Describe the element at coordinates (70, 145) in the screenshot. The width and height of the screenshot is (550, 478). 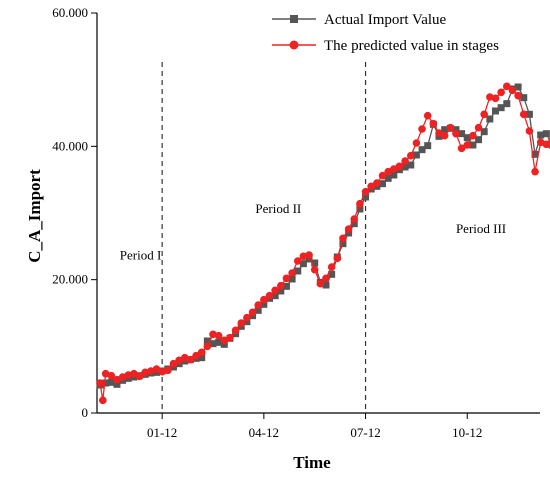
I see `y-tick-label: 40.000` at that location.